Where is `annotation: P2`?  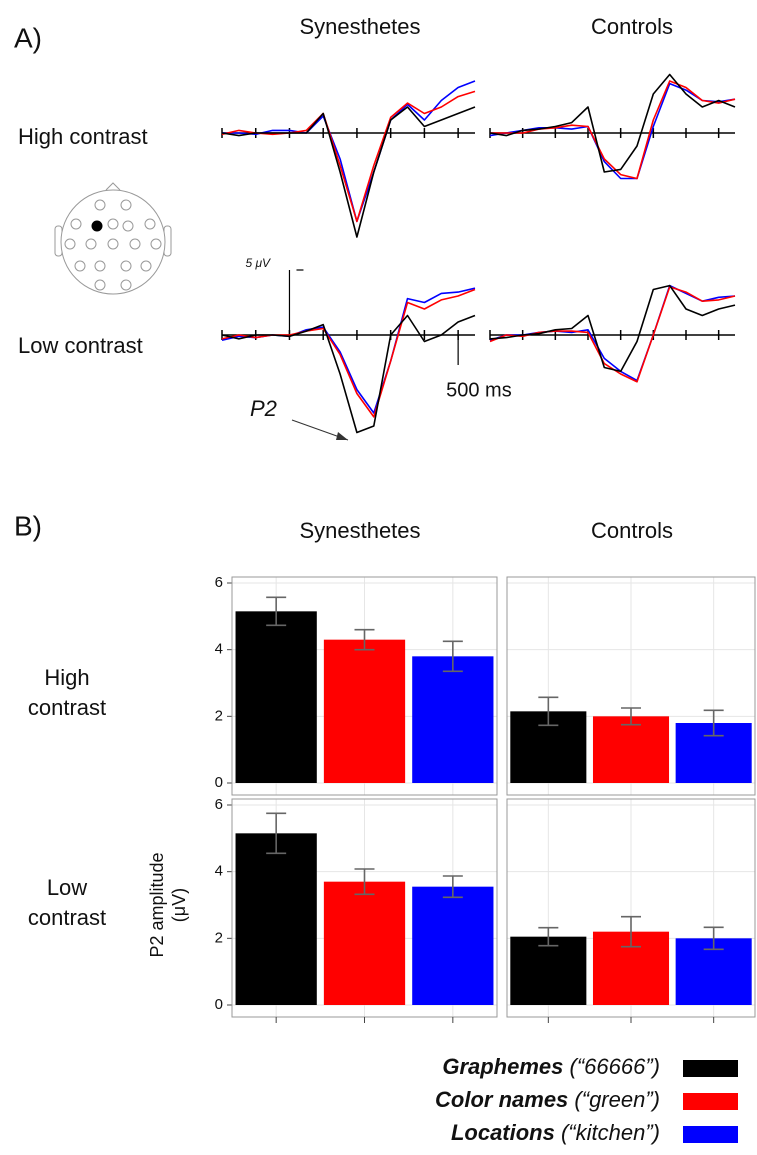 annotation: P2 is located at coordinates (263, 408).